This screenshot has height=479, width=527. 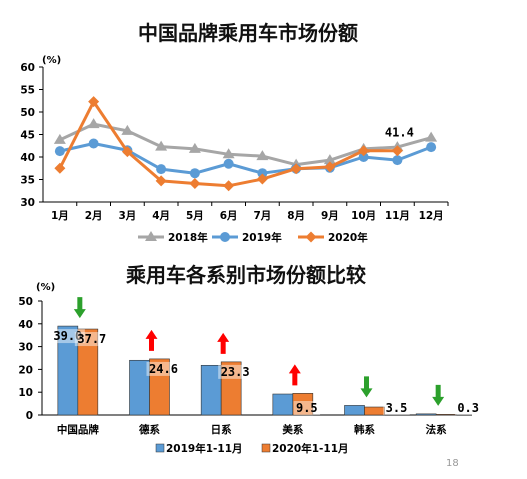 I want to click on x-tick-label: 6月, so click(x=229, y=216).